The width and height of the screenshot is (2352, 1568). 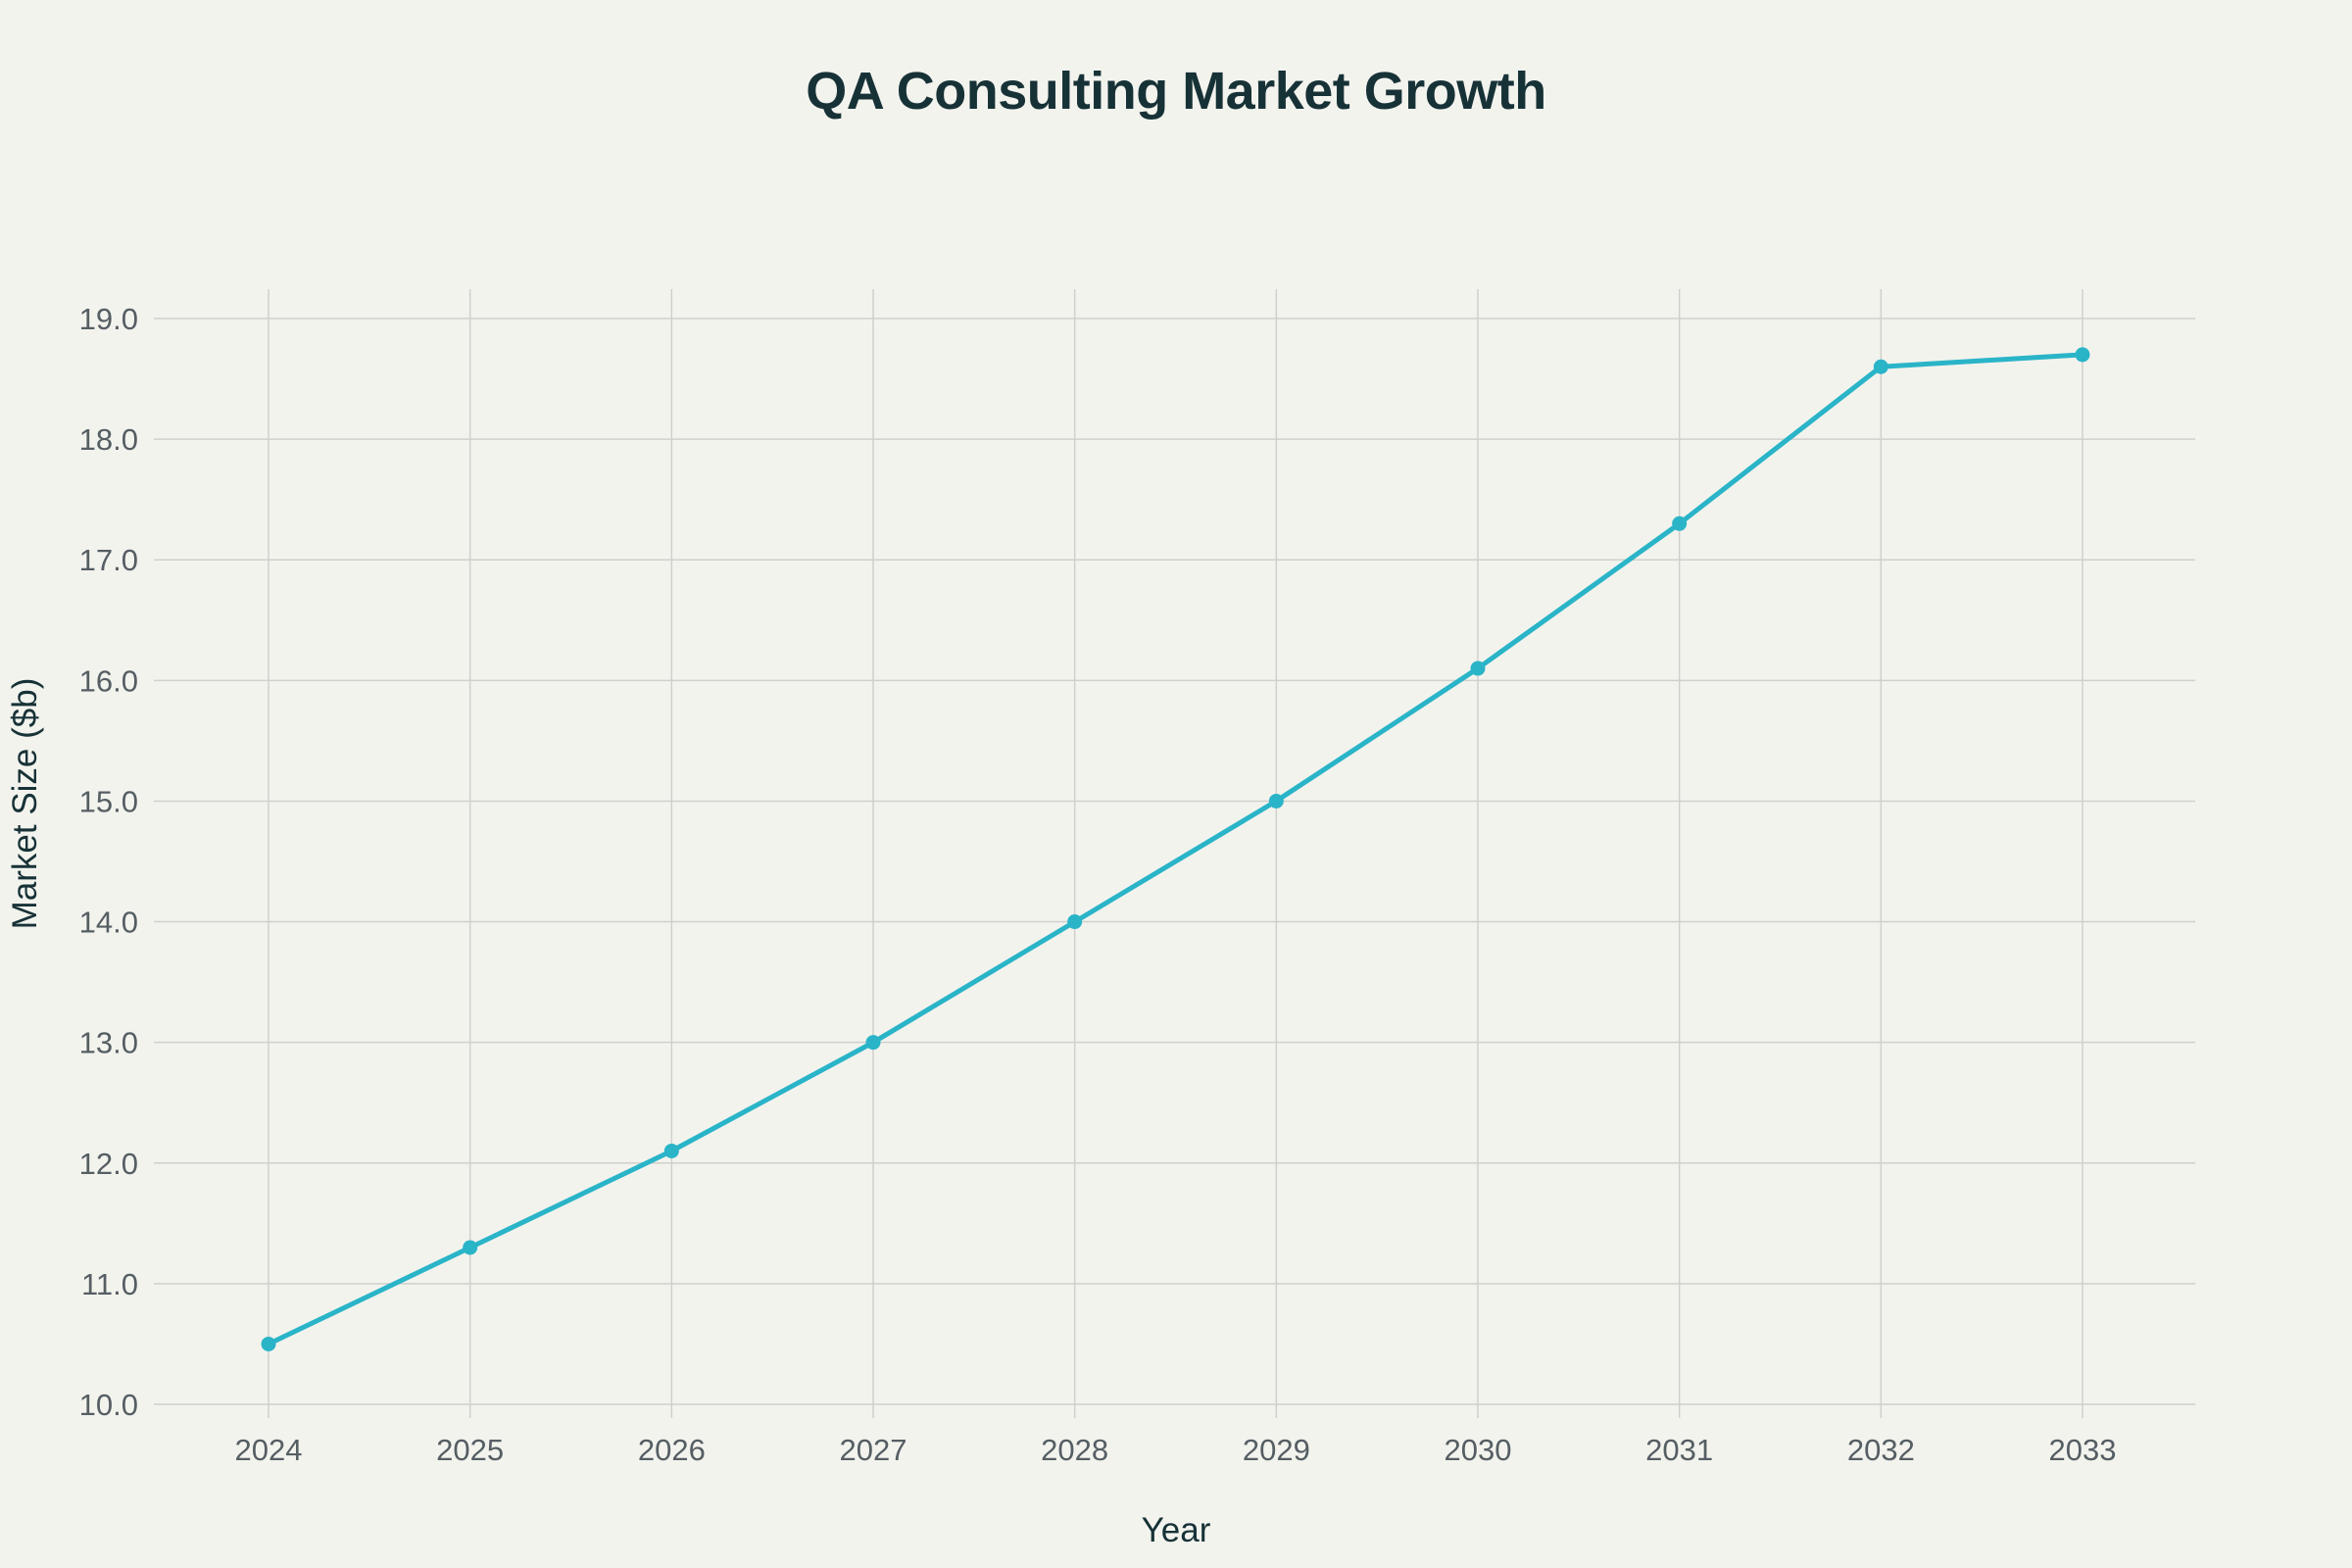 What do you see at coordinates (108, 680) in the screenshot?
I see `y-tick-label: 16.0` at bounding box center [108, 680].